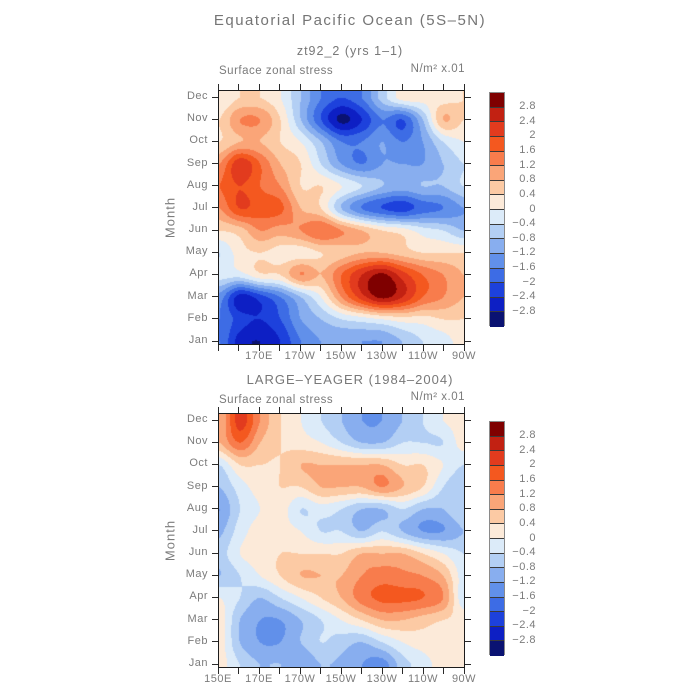 The image size is (700, 700). What do you see at coordinates (197, 295) in the screenshot?
I see `chart1-month-label: Mar` at bounding box center [197, 295].